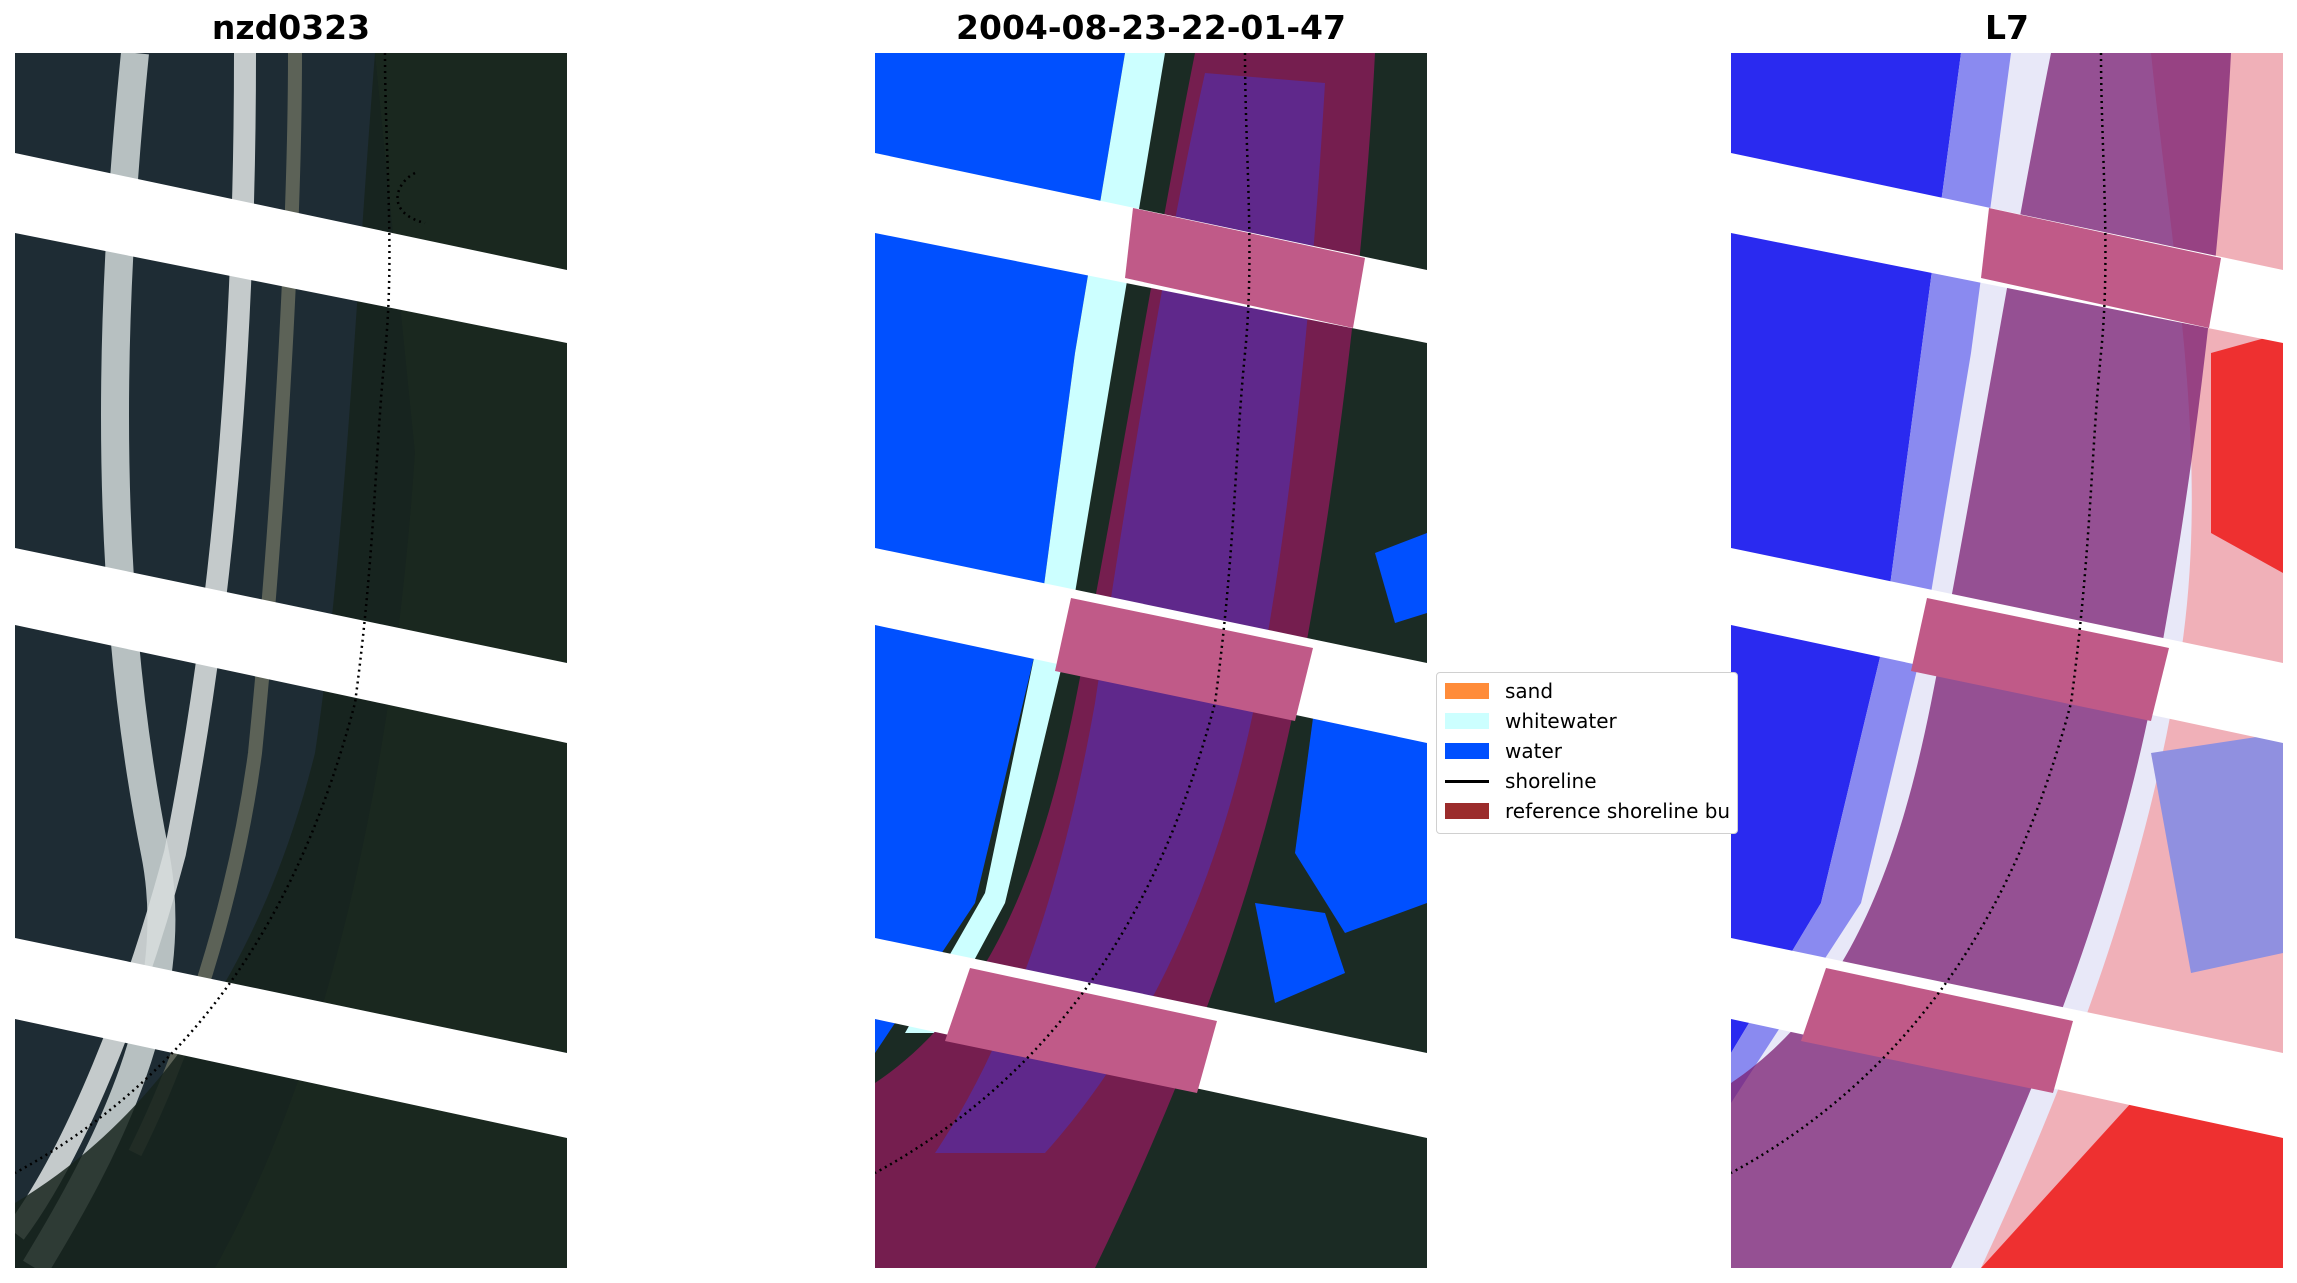  What do you see at coordinates (2007, 27) in the screenshot?
I see `panel-title-index: L7` at bounding box center [2007, 27].